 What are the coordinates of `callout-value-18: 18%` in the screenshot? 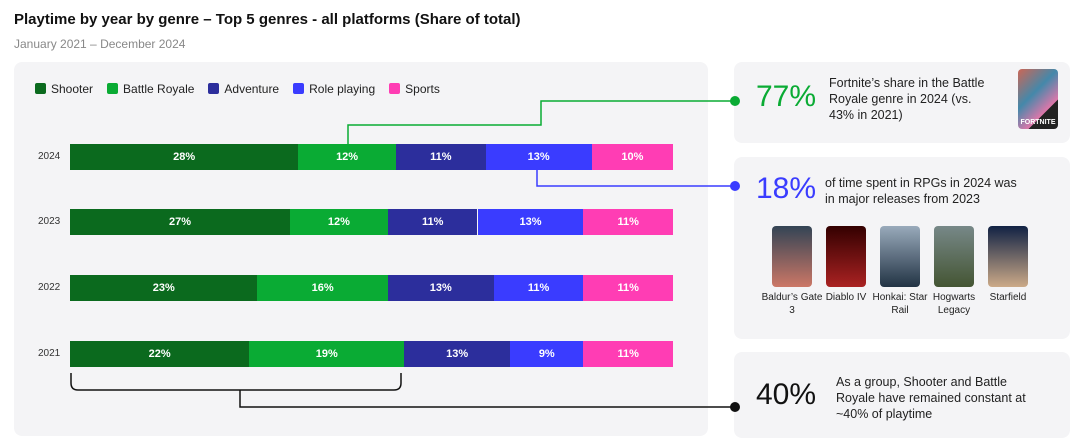 It's located at (786, 188).